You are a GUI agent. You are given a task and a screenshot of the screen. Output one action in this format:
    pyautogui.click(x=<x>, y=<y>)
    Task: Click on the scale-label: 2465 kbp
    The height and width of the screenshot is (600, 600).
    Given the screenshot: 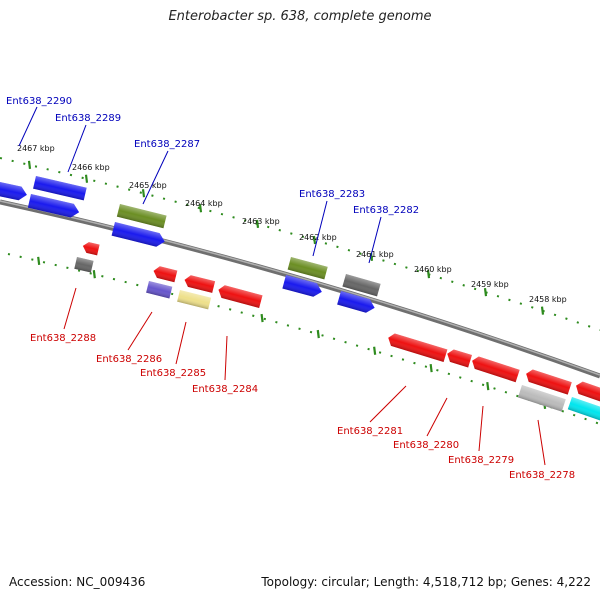 What is the action you would take?
    pyautogui.click(x=148, y=185)
    